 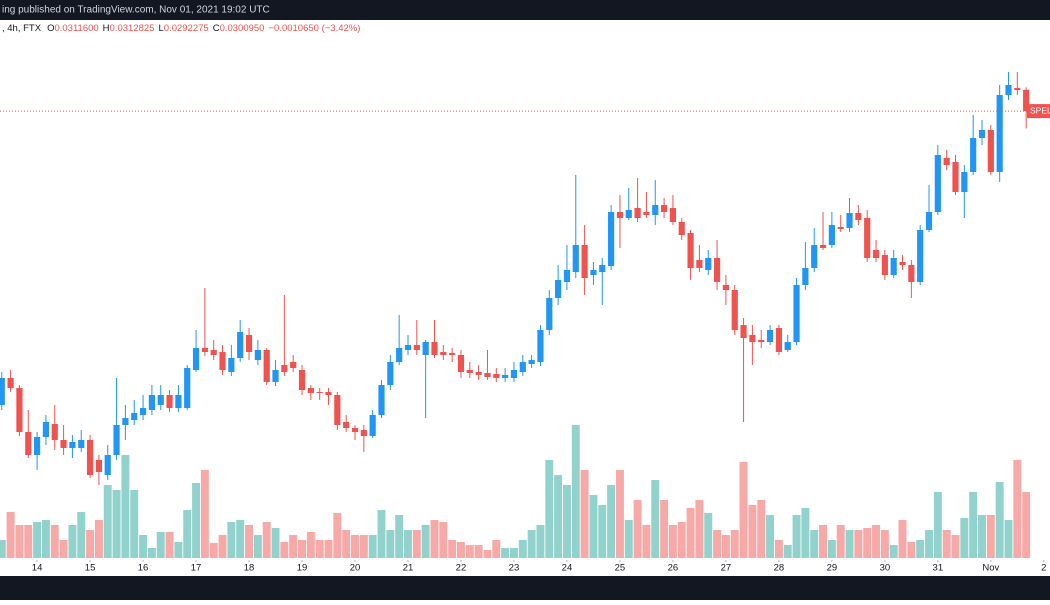 I want to click on legend-key: L, so click(x=160, y=28).